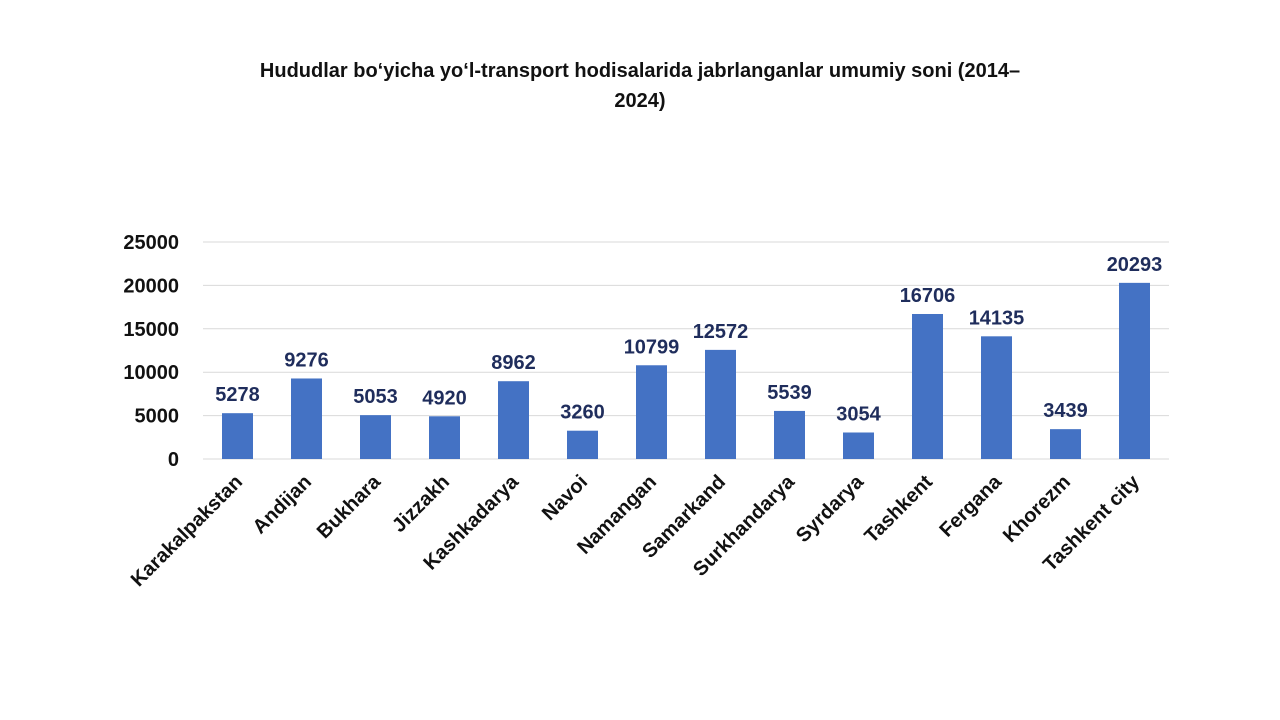 This screenshot has height=720, width=1280. I want to click on data-label: 4920, so click(444, 398).